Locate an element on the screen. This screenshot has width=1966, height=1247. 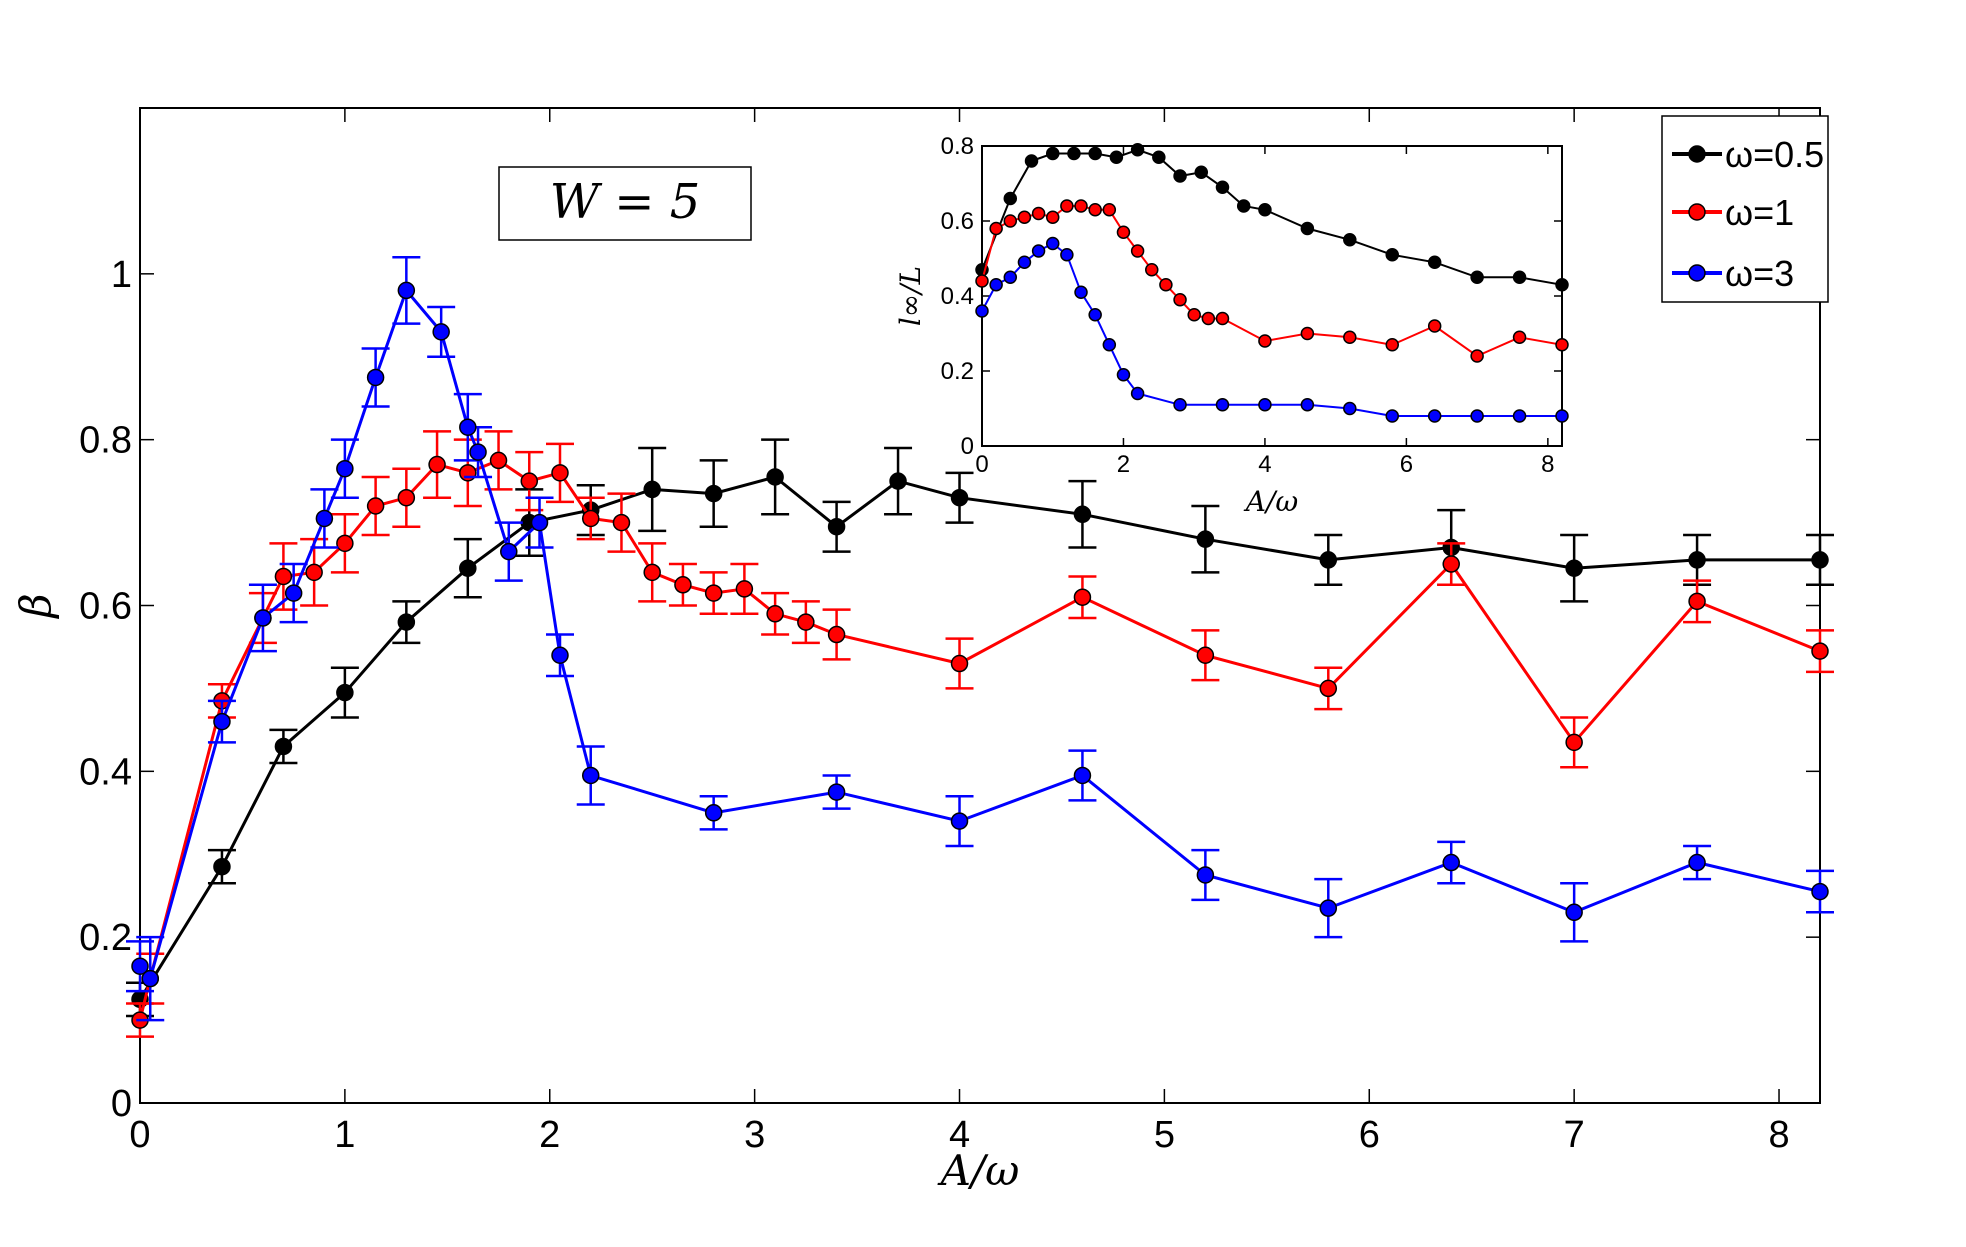
legend-label-omega-1: ω=1 is located at coordinates (1759, 212).